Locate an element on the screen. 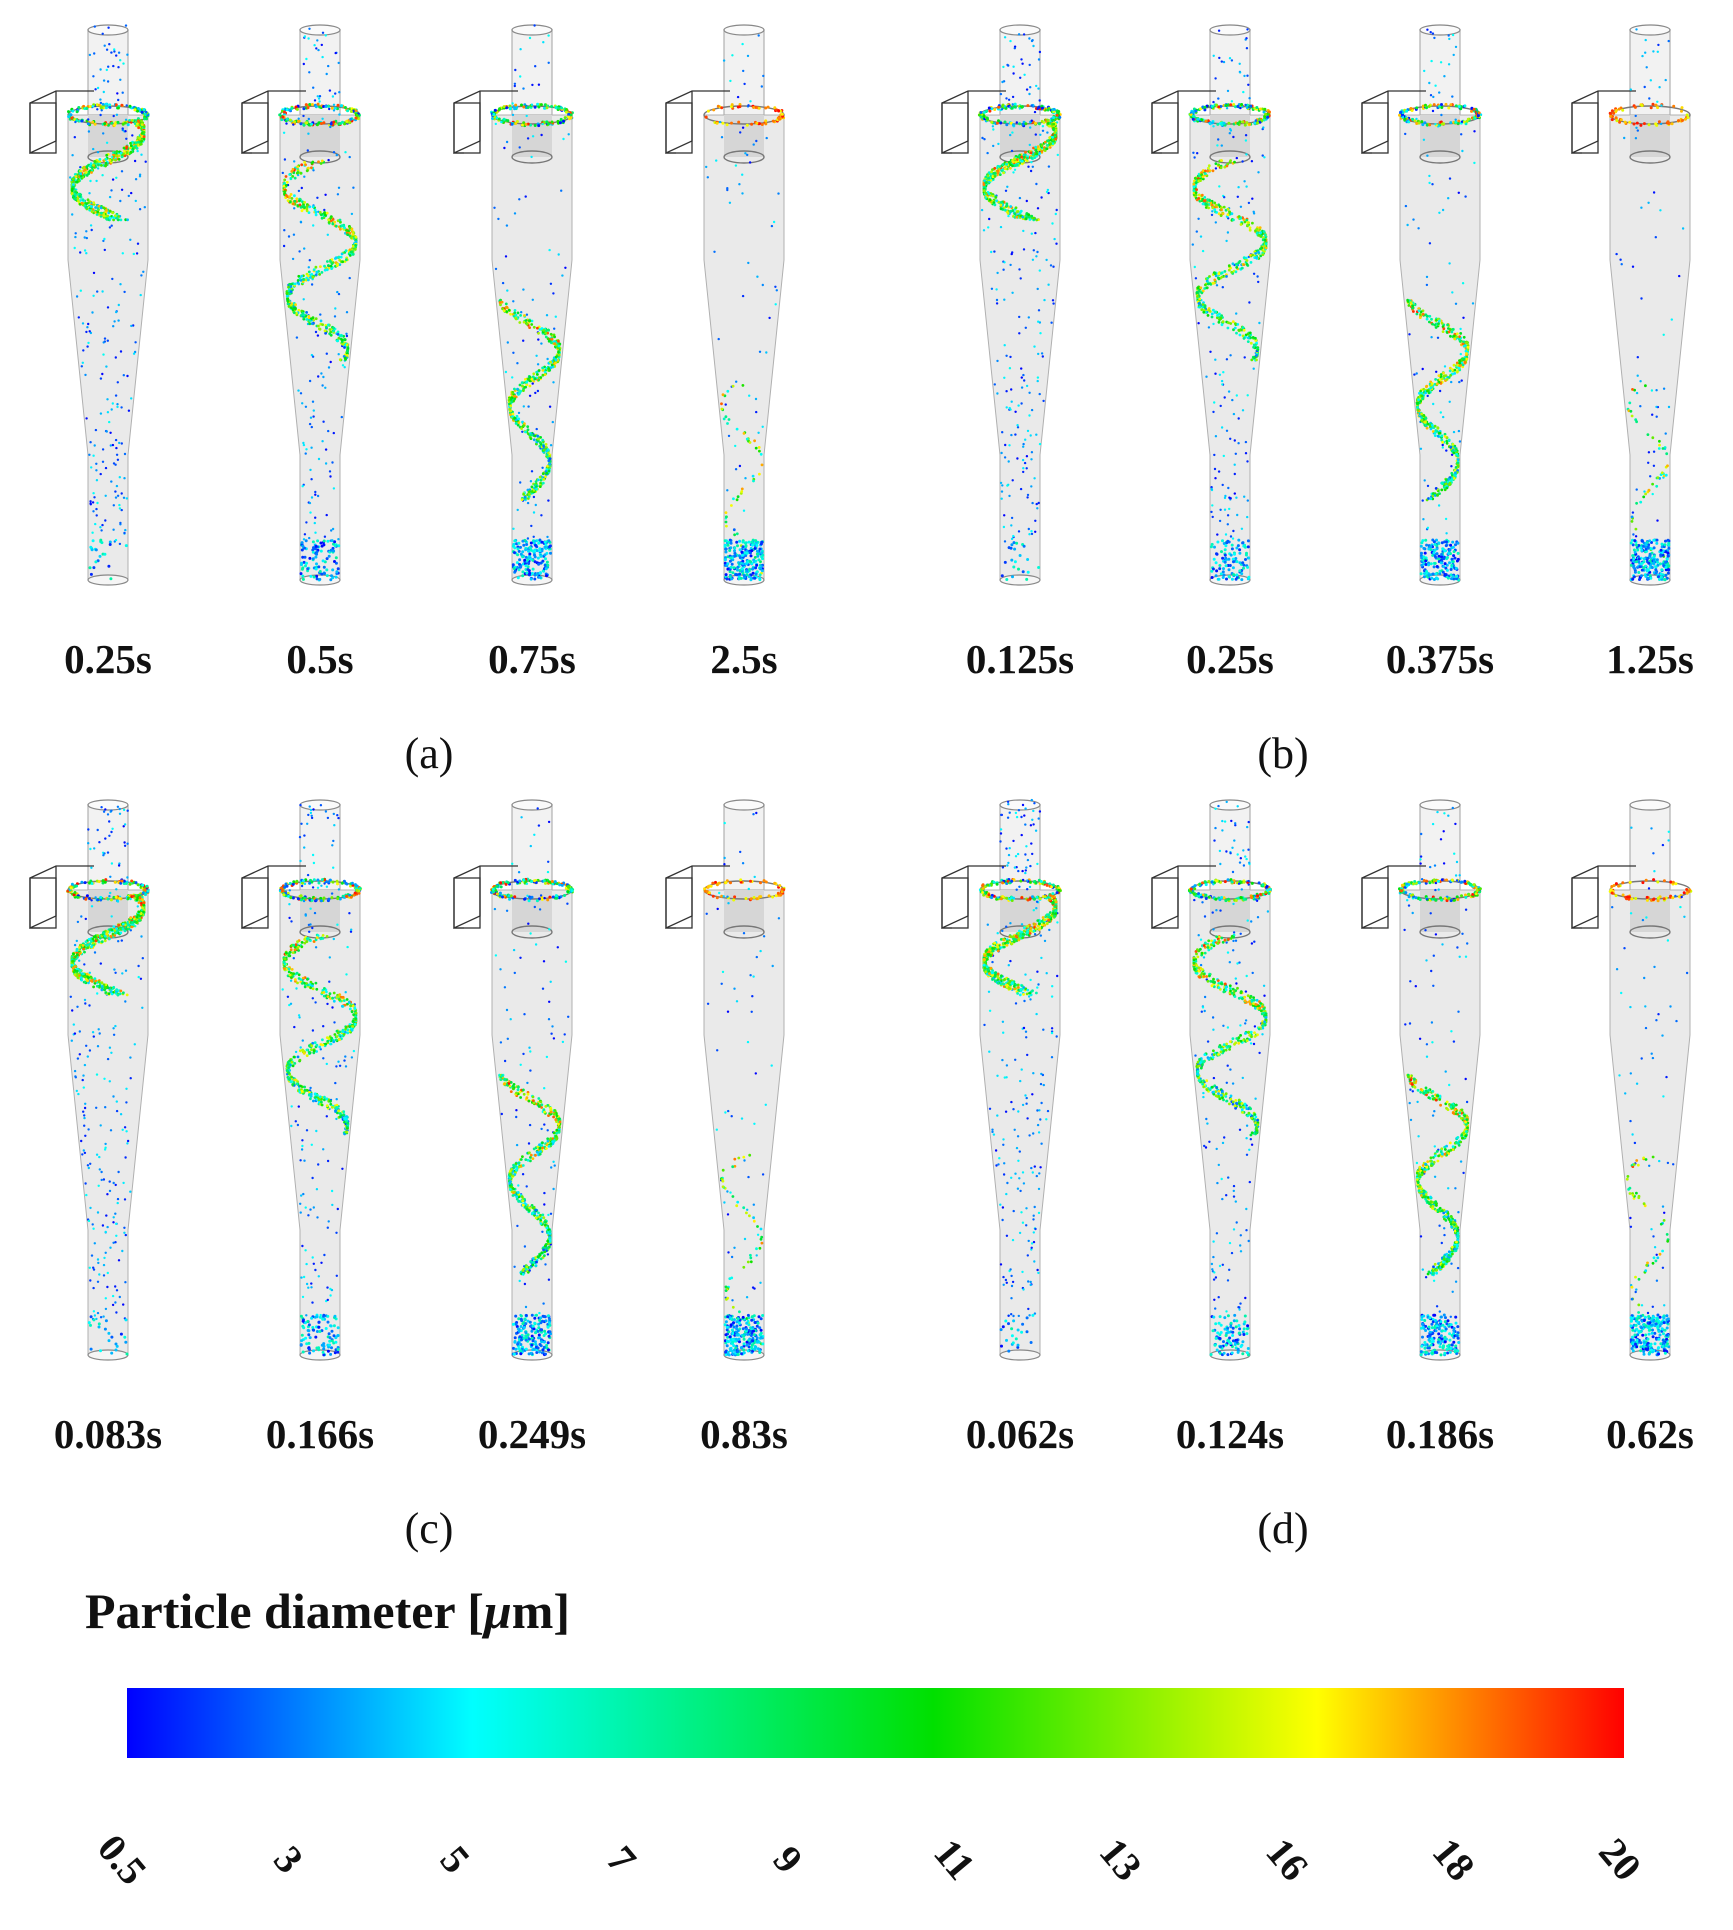  time-label: 0.62s is located at coordinates (1650, 1434).